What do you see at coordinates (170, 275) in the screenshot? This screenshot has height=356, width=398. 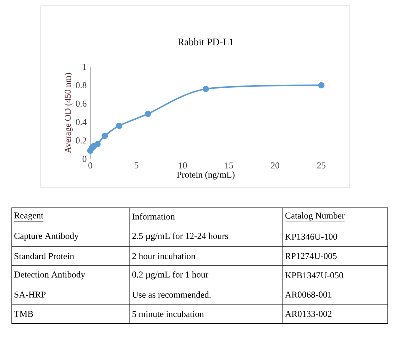 I see `text: 0.2 µg/mL for 1 hour` at bounding box center [170, 275].